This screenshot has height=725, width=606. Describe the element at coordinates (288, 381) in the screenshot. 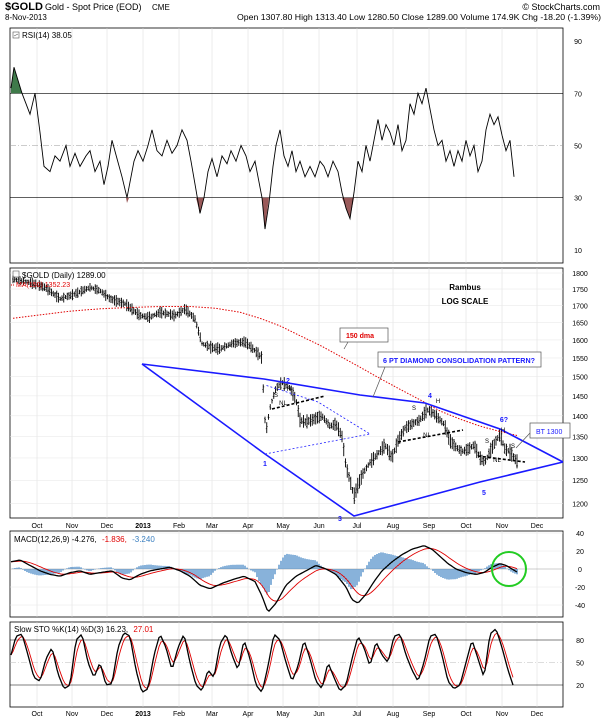

I see `point-2: 2` at that location.